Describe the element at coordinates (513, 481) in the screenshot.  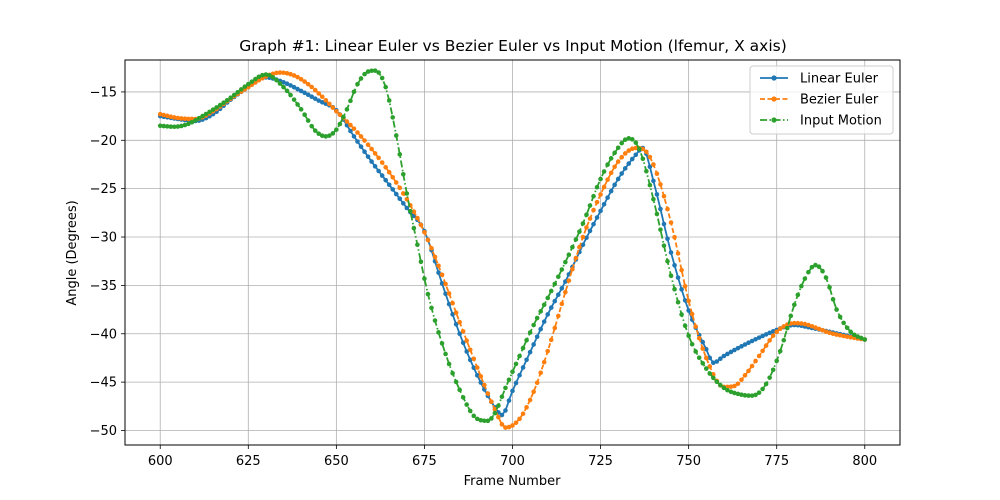
I see `x-axis-label: Frame Number` at that location.